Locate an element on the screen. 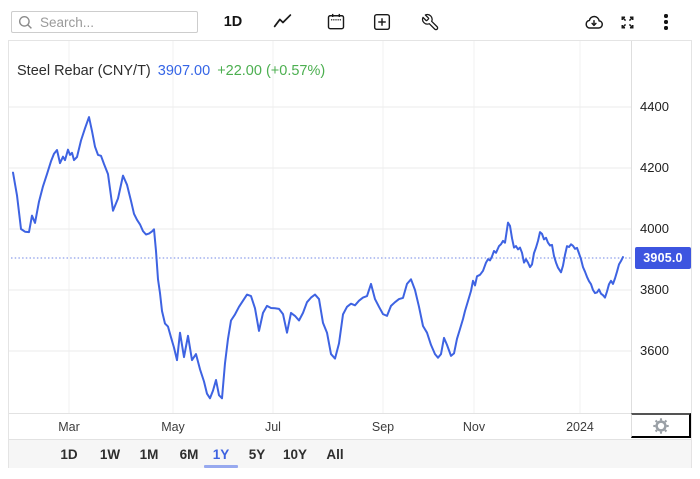  range-button-10y: 10Y is located at coordinates (295, 454).